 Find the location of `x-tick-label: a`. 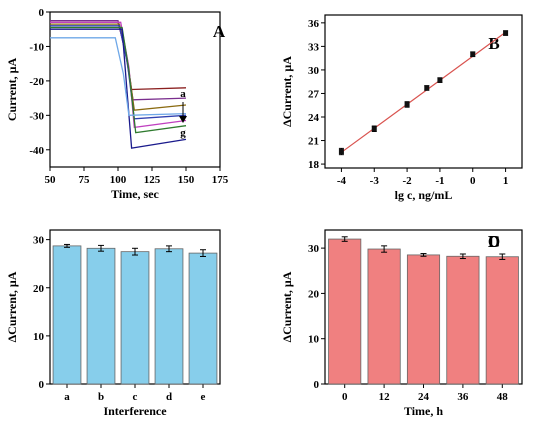

x-tick-label: a is located at coordinates (67, 397).